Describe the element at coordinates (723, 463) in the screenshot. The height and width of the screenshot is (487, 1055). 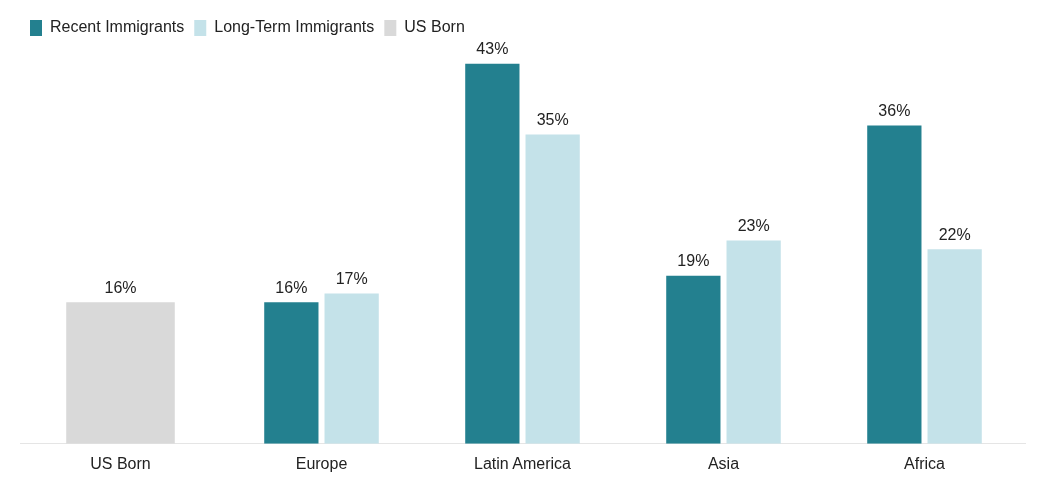
I see `x-tick-label: Asia` at that location.